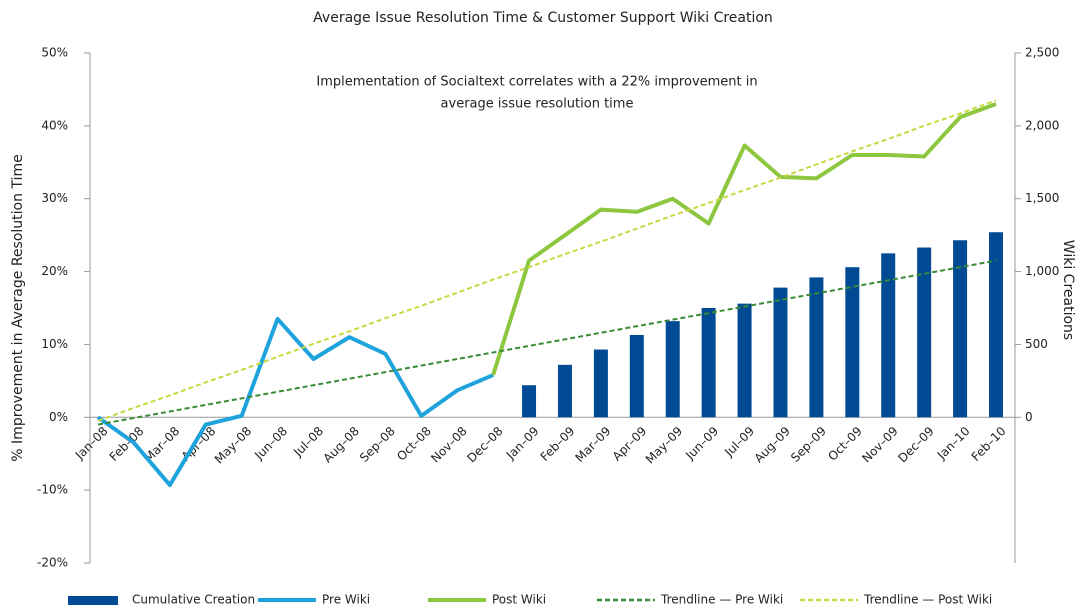  I want to click on legend-label: Trendline — Pre Wiki, so click(721, 600).